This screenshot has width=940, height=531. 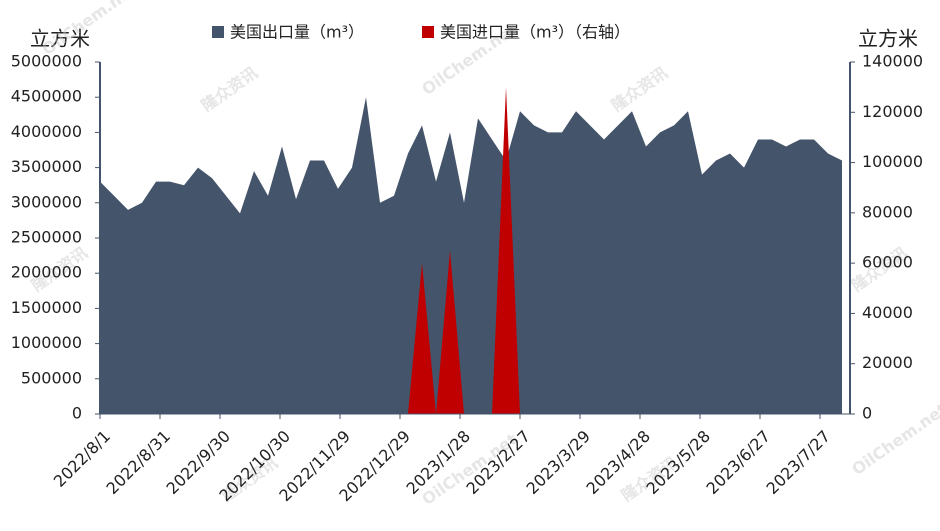 I want to click on y-tick-label: 1500000, so click(x=46, y=307).